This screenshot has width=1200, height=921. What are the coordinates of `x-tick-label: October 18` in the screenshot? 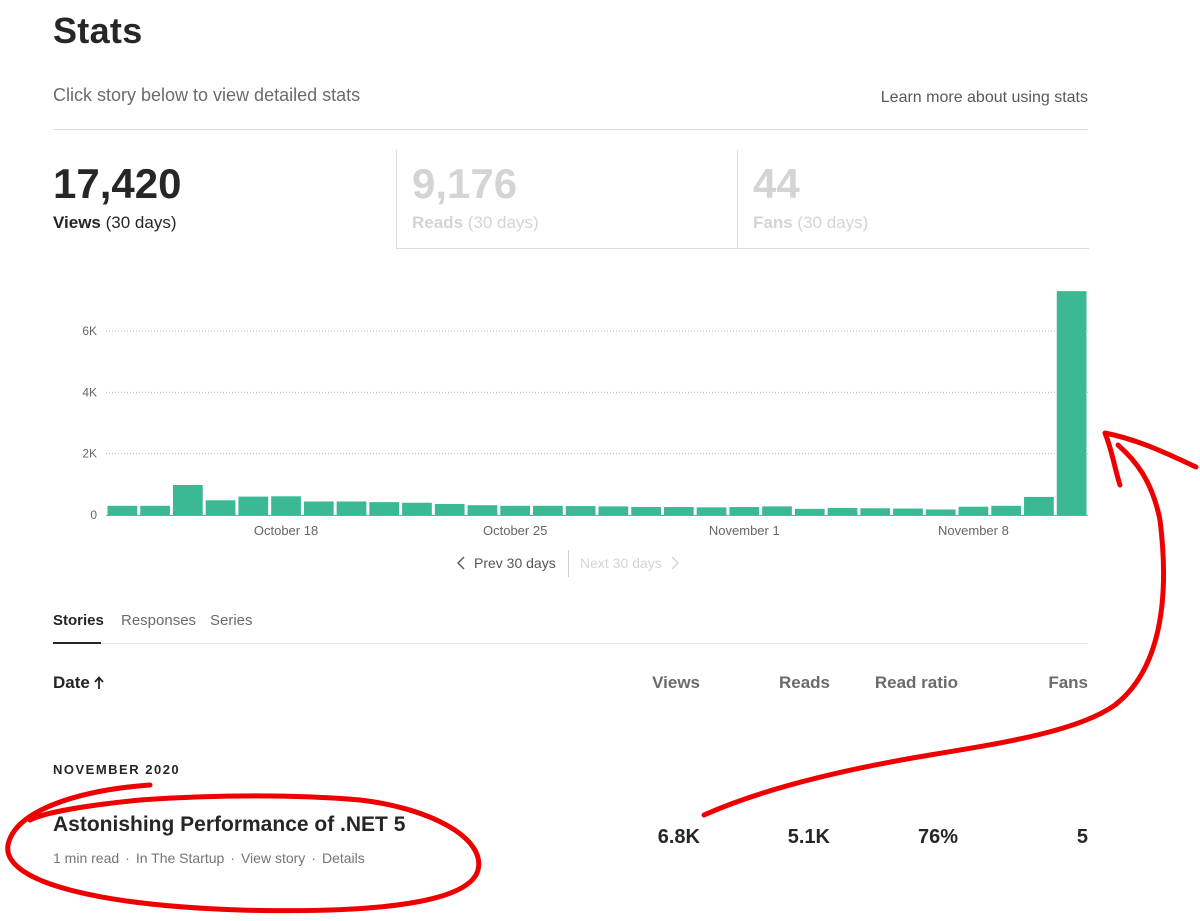 It's located at (286, 530).